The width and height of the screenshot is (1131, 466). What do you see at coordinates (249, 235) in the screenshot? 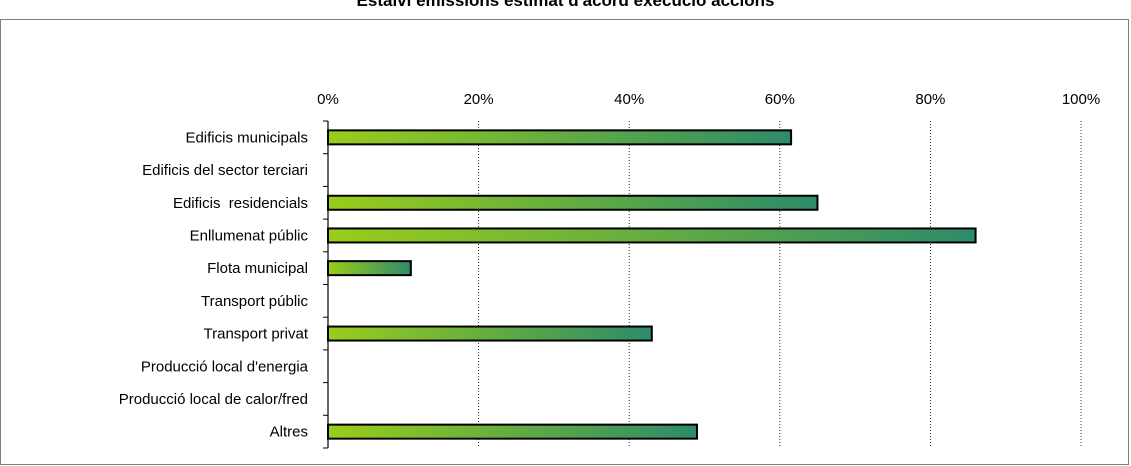
I see `category-label: Enllumenat públic` at bounding box center [249, 235].